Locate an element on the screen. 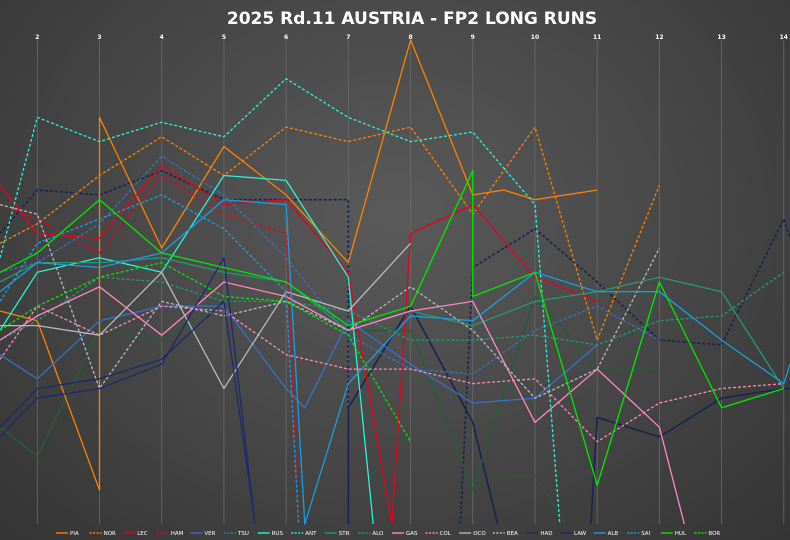 The height and width of the screenshot is (540, 790). legend-label-str: STR is located at coordinates (344, 534).